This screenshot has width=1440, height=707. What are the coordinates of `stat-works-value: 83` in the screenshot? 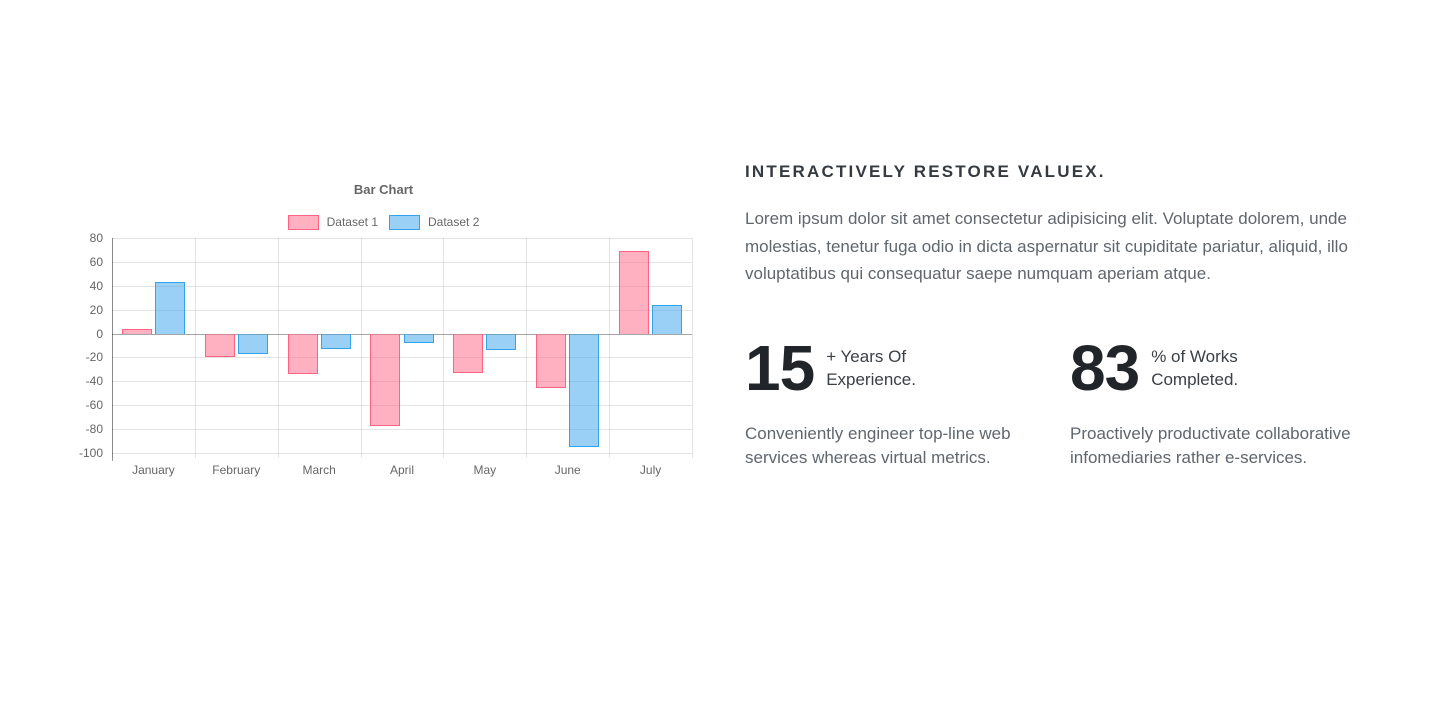 It's located at (1105, 367).